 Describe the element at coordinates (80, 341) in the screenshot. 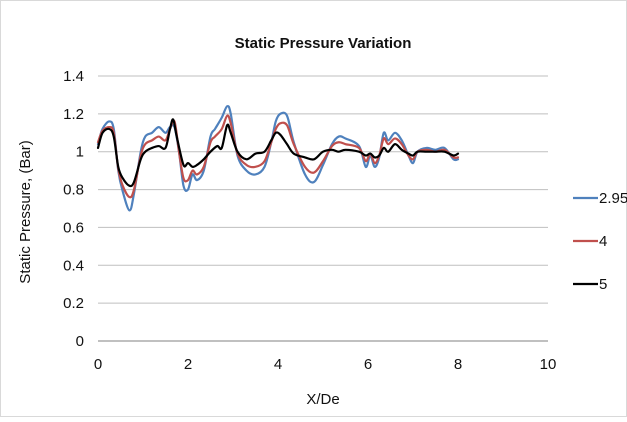

I see `y-tick-label: 0` at that location.